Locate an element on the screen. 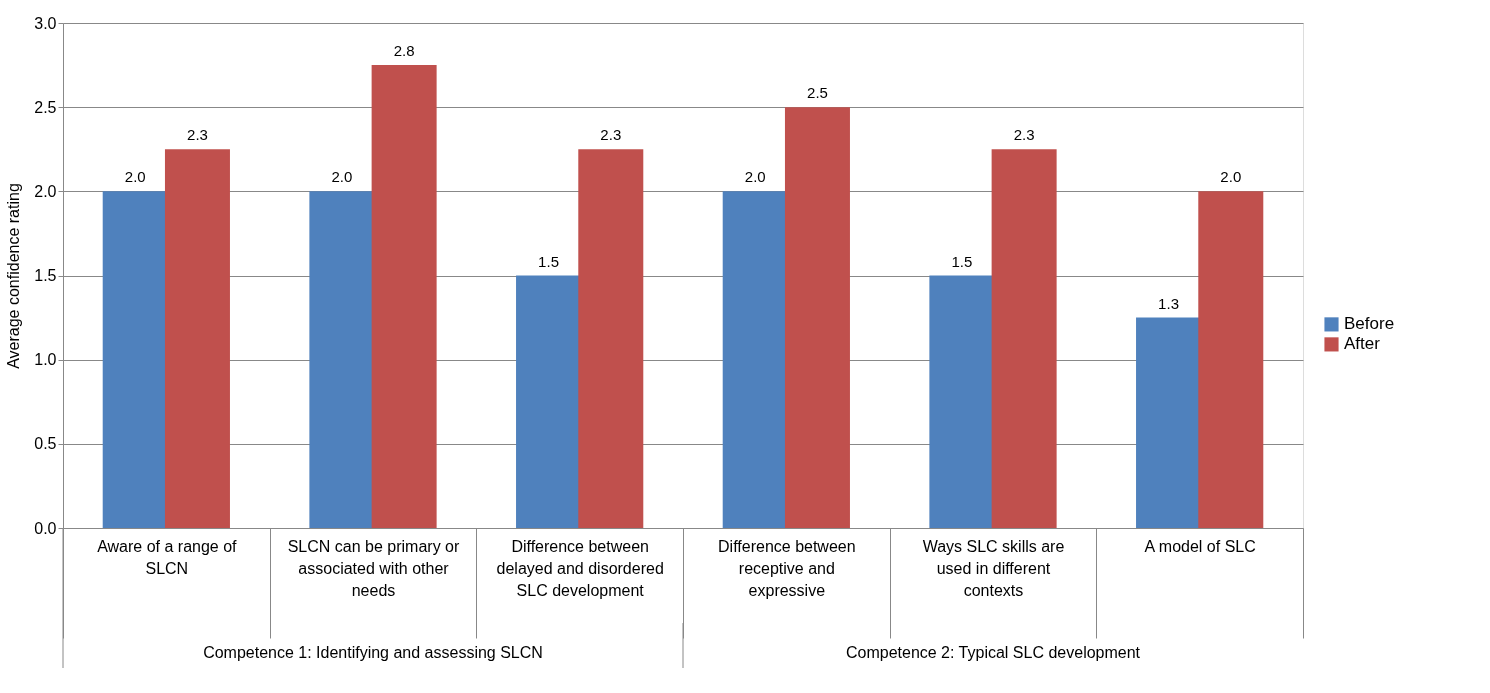 Image resolution: width=1490 pixels, height=693 pixels. y-tick-label: 1.0 is located at coordinates (45, 360).